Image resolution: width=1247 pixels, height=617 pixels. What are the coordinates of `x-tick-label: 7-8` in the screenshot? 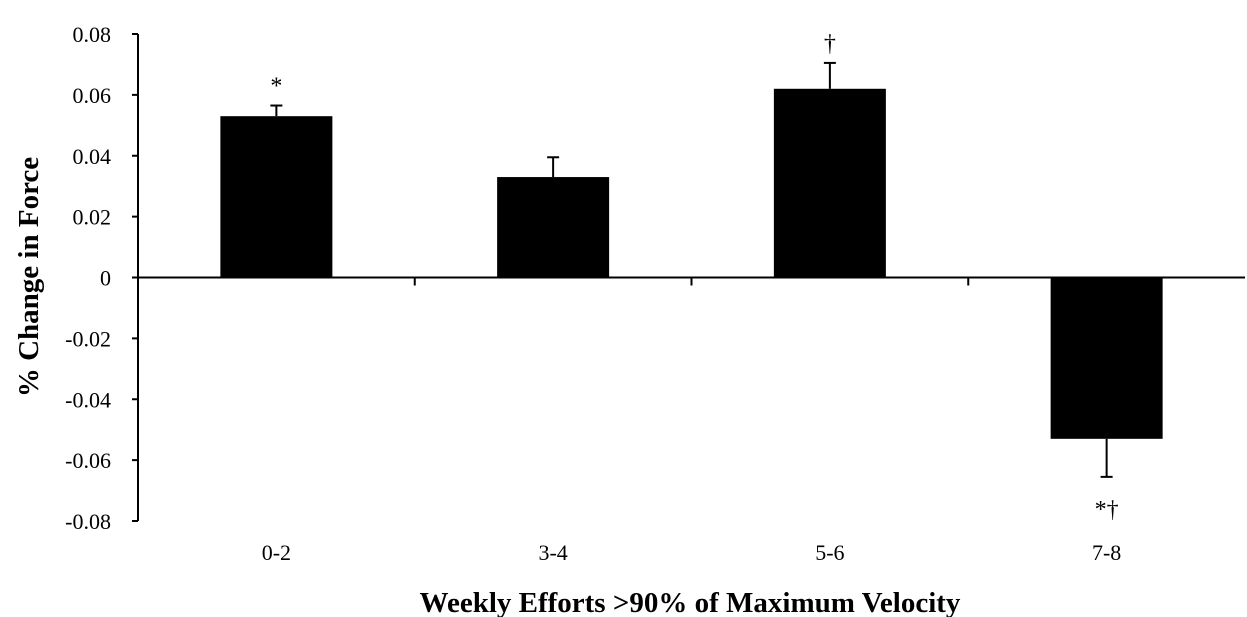 It's located at (1106, 552).